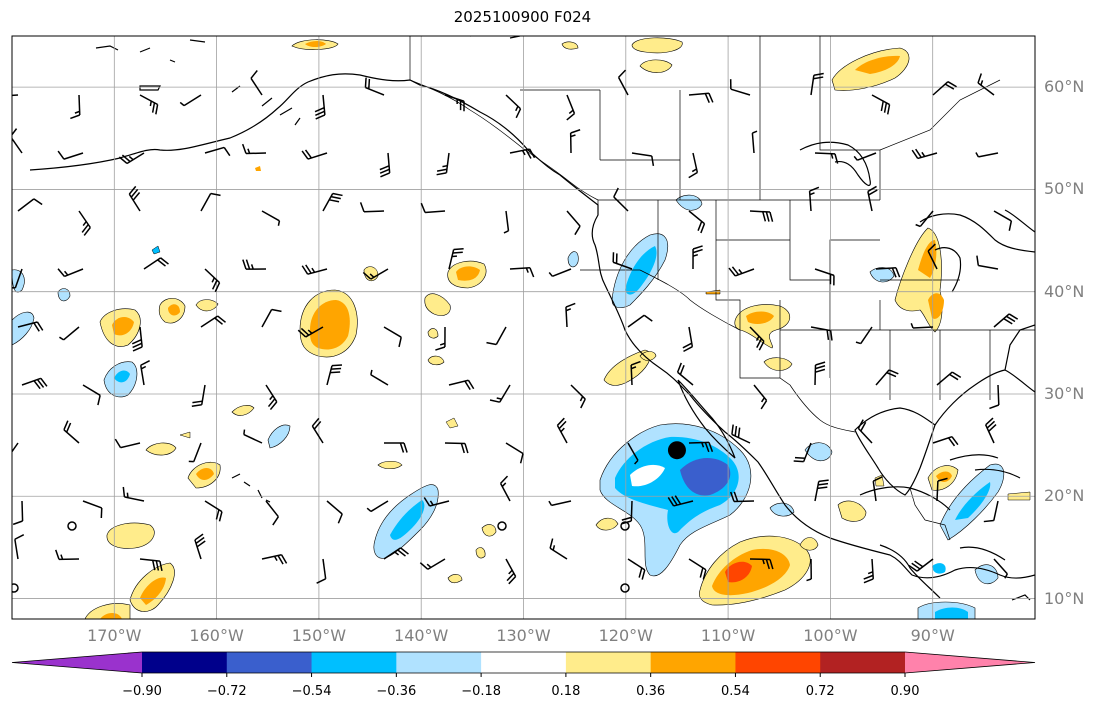 This screenshot has height=712, width=1105. Describe the element at coordinates (523, 635) in the screenshot. I see `longitude-label: 130°W` at that location.